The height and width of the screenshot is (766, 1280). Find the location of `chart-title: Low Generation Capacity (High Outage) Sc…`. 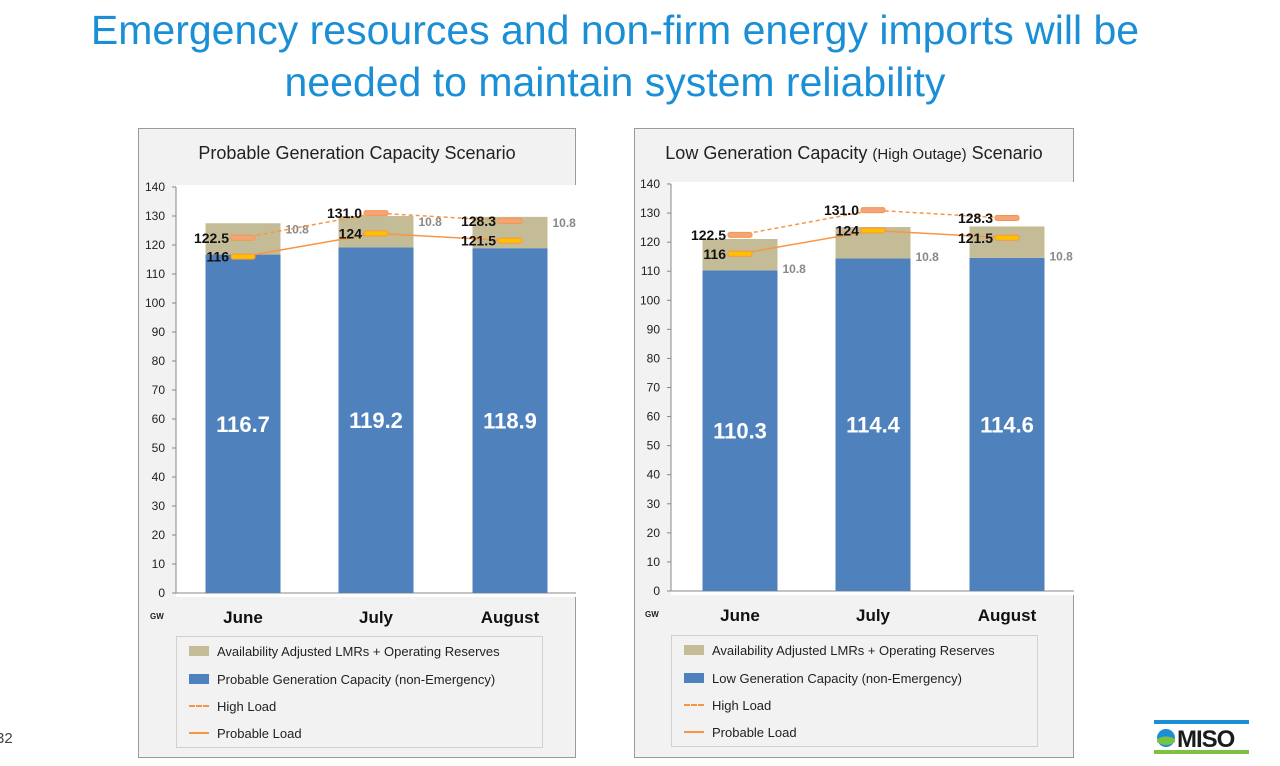

chart-title: Low Generation Capacity (High Outage) Sc… is located at coordinates (854, 153).